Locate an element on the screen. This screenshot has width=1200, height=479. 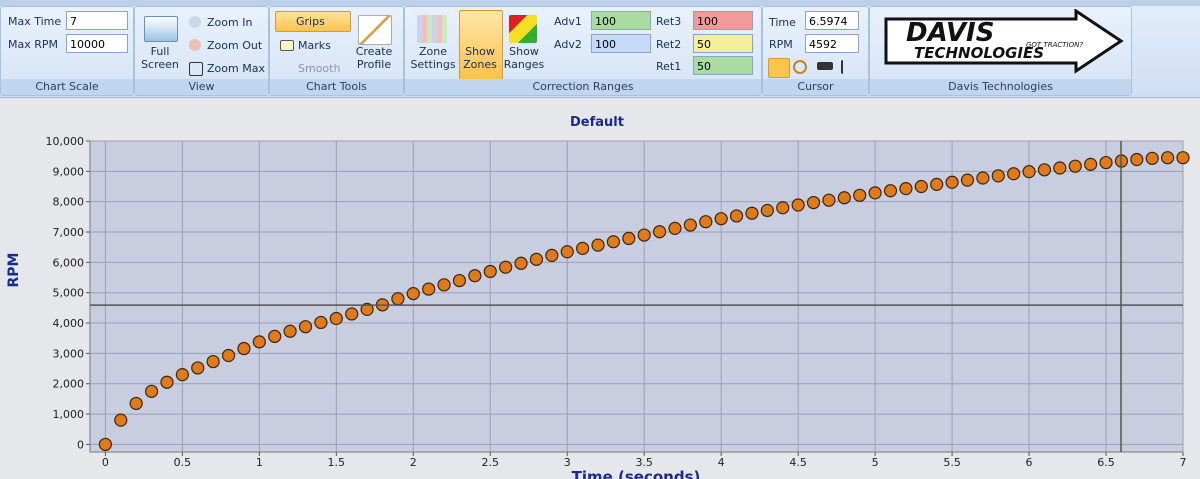
label: Ret2 is located at coordinates (669, 44).